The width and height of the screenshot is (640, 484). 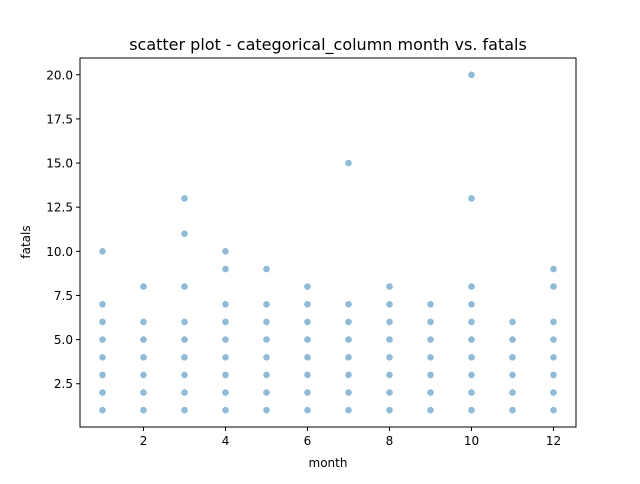 What do you see at coordinates (471, 441) in the screenshot?
I see `x-tick-label: 10` at bounding box center [471, 441].